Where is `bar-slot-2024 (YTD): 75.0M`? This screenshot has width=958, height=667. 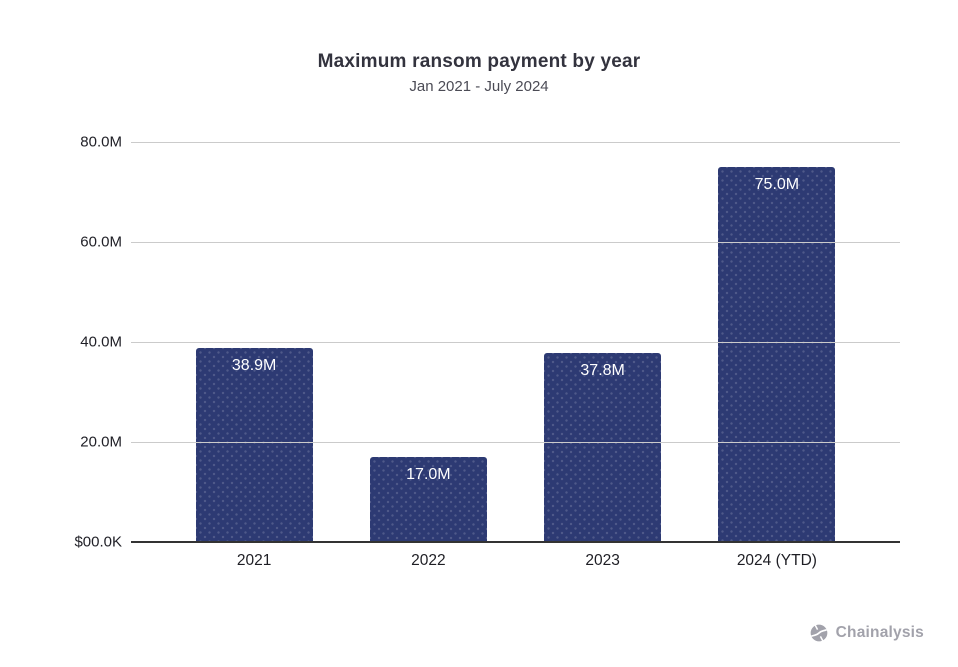 bar-slot-2024 (YTD): 75.0M is located at coordinates (777, 342).